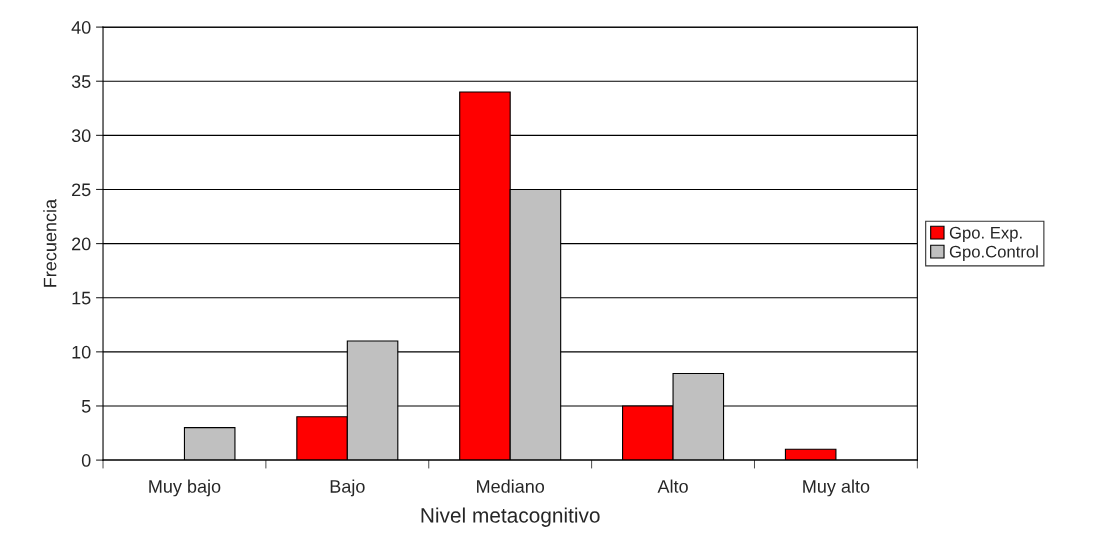 This screenshot has width=1096, height=553. I want to click on y-tick-label: 40, so click(81, 27).